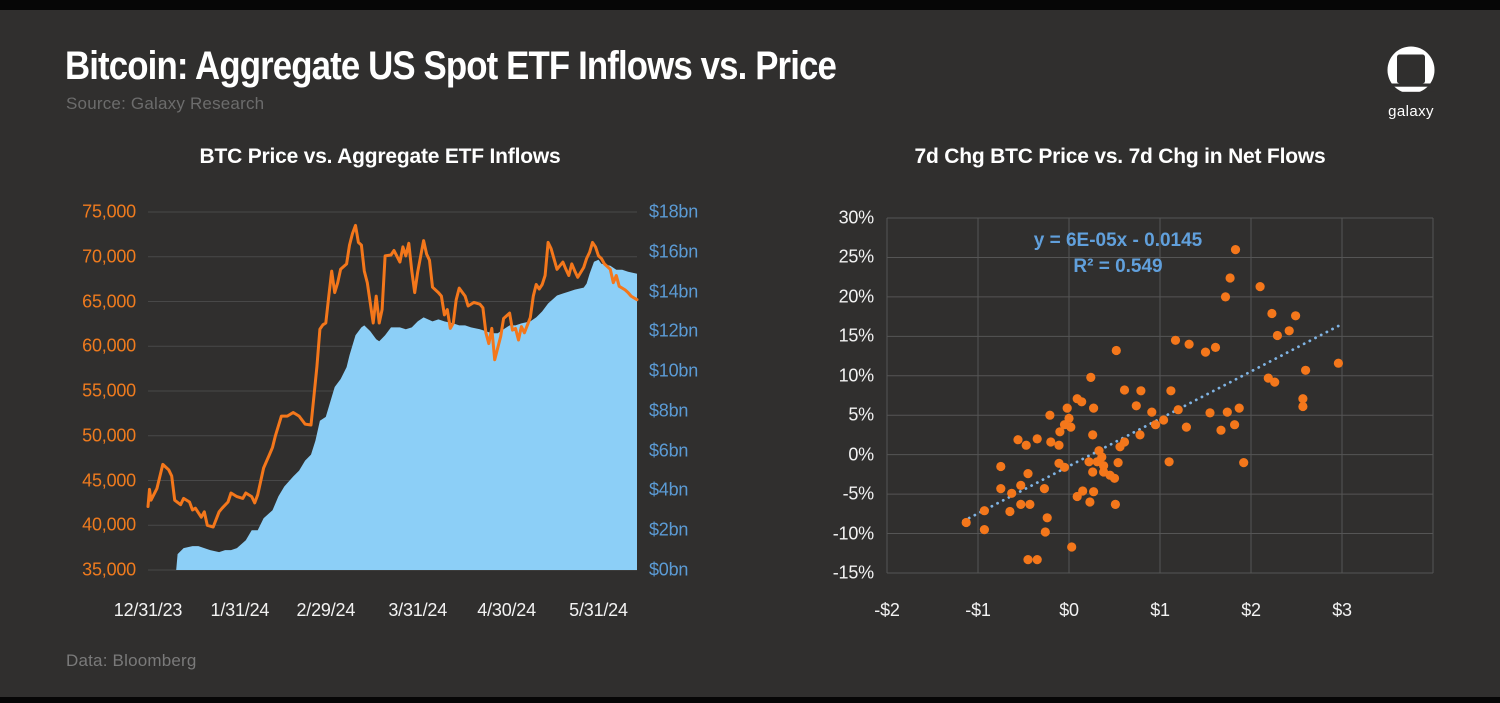 Image resolution: width=1500 pixels, height=703 pixels. I want to click on etf-inflow-axis-tick: $2bn, so click(669, 529).